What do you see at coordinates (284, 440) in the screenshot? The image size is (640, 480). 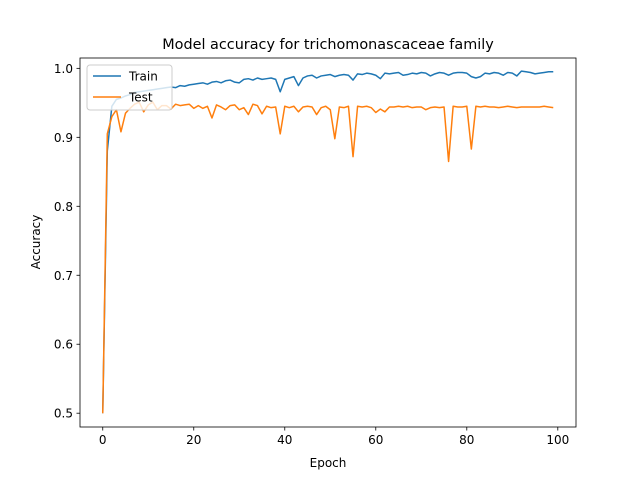 I see `x-tick-label: 40` at bounding box center [284, 440].